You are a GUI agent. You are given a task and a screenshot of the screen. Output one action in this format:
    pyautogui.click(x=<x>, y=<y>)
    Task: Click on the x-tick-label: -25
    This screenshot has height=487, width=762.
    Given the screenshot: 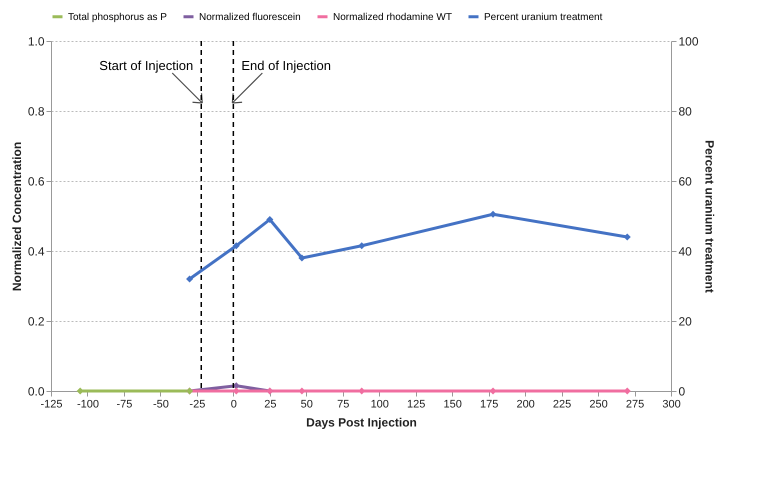 What is the action you would take?
    pyautogui.click(x=197, y=404)
    